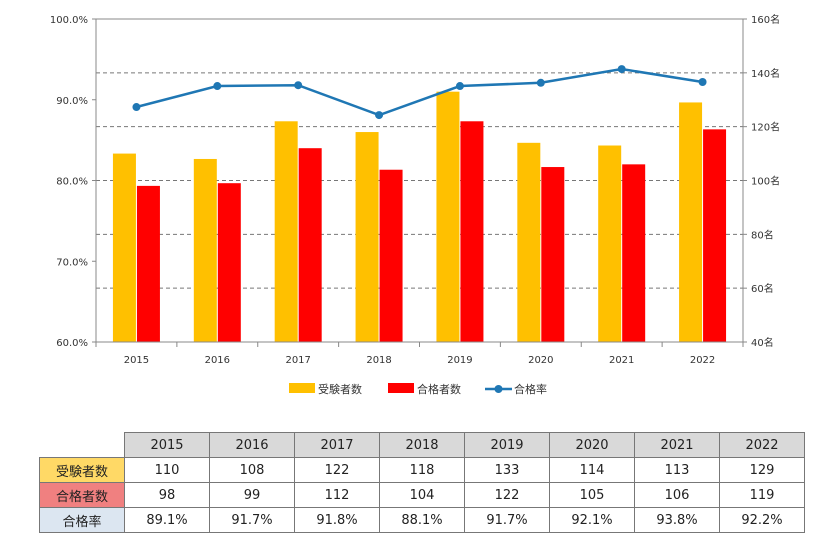  What do you see at coordinates (530, 389) in the screenshot?
I see `legend-label-rate: 合格率` at bounding box center [530, 389].